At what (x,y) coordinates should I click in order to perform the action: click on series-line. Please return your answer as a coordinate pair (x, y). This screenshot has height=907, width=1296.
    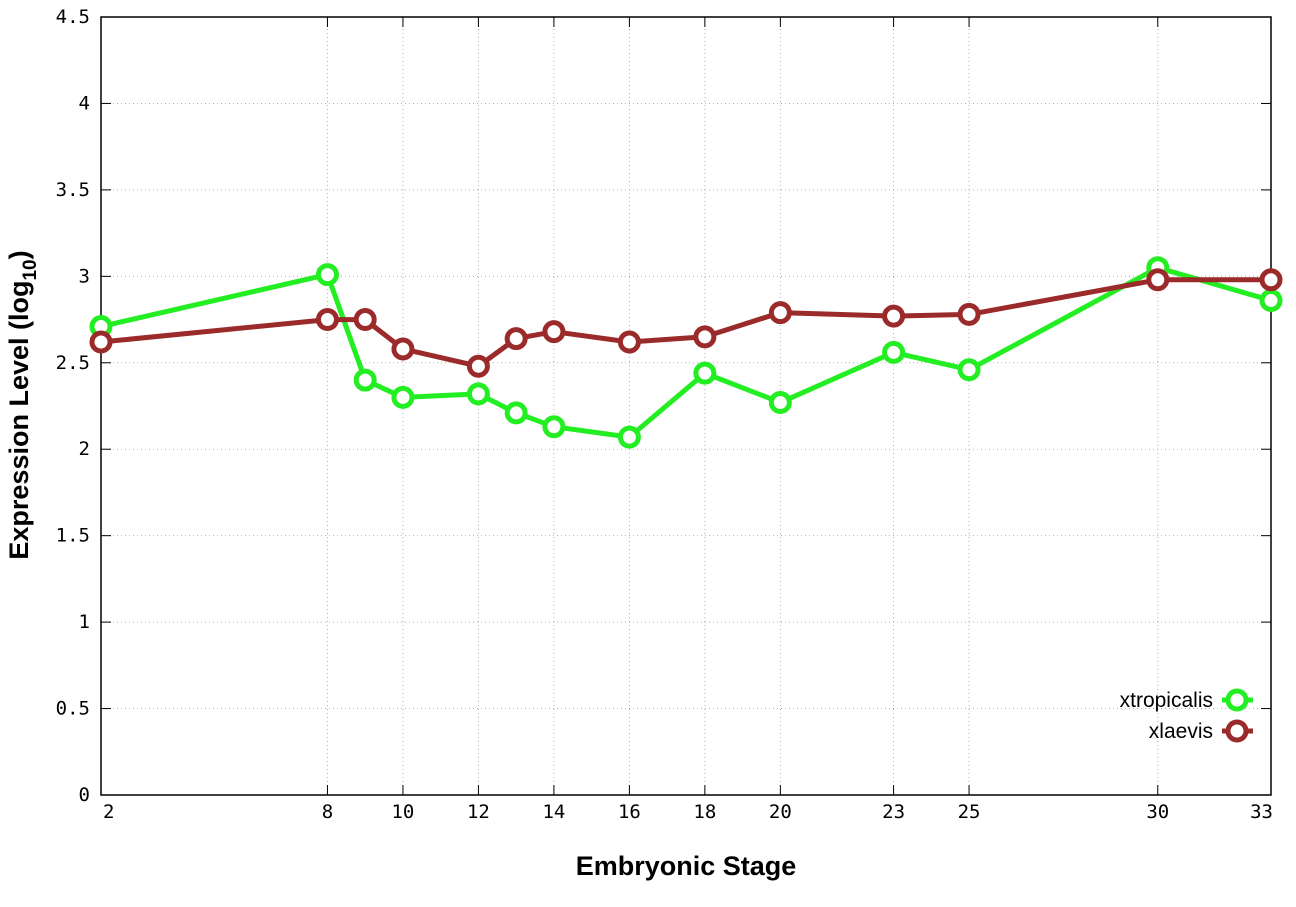
    Looking at the image, I should click on (685, 323).